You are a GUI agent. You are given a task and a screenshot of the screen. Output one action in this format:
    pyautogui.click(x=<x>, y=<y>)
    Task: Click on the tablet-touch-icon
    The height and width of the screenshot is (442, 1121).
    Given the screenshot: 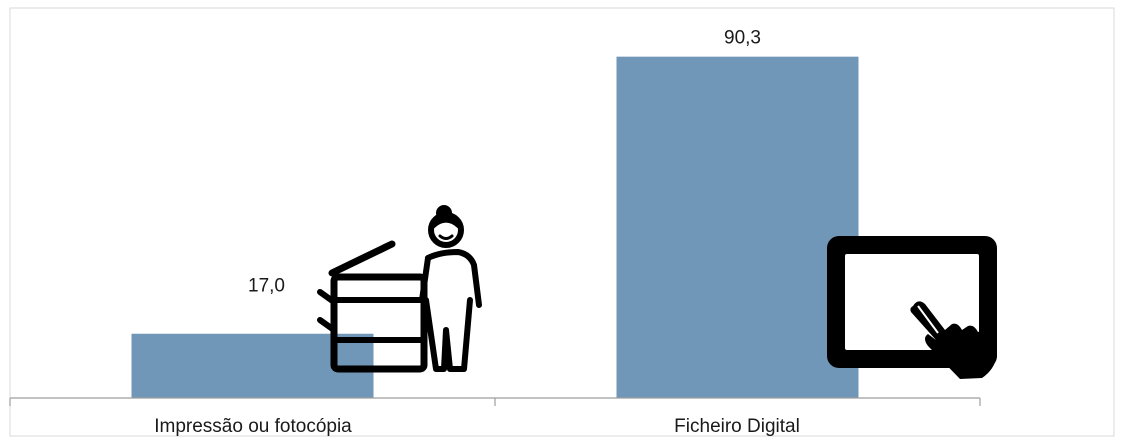 What is the action you would take?
    pyautogui.click(x=912, y=307)
    